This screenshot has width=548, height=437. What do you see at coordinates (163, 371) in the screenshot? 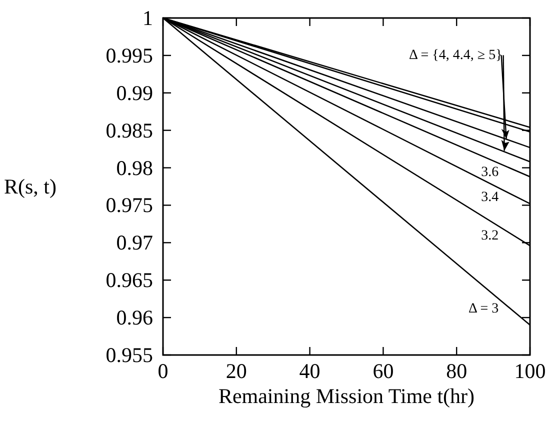
I see `x-tick-label: 0` at bounding box center [163, 371].